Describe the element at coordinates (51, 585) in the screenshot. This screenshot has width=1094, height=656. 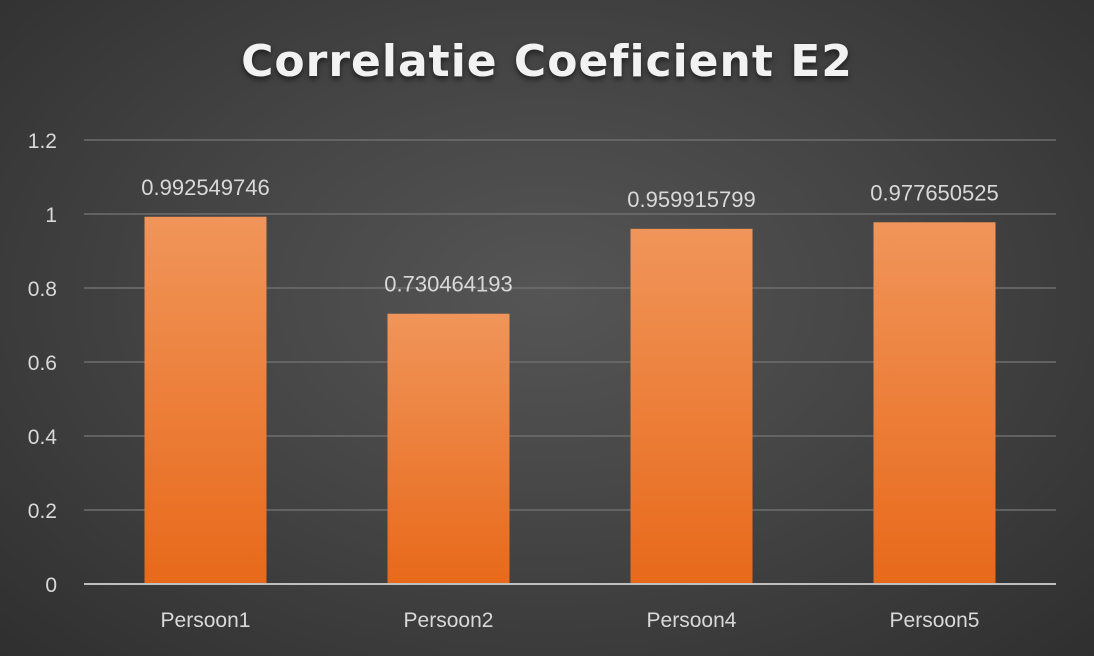
I see `y-tick-label: 0` at that location.